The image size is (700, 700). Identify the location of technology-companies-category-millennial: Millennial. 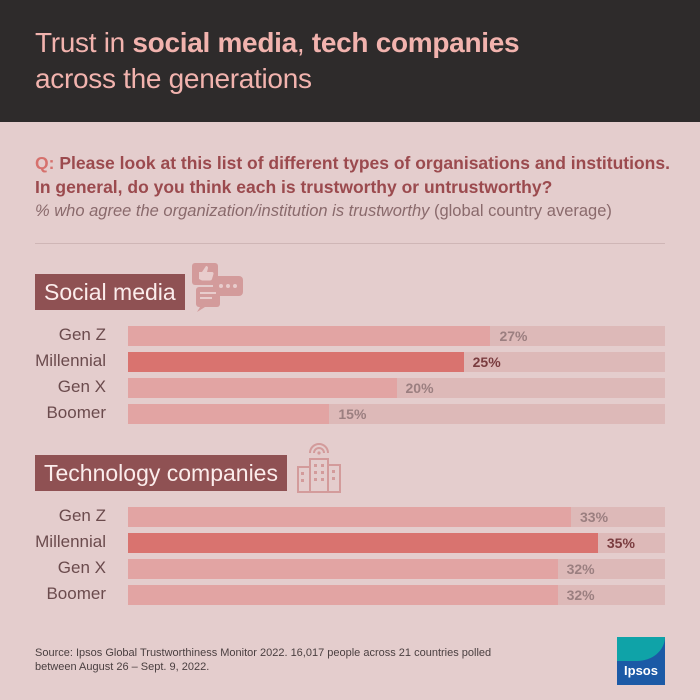
(70, 541).